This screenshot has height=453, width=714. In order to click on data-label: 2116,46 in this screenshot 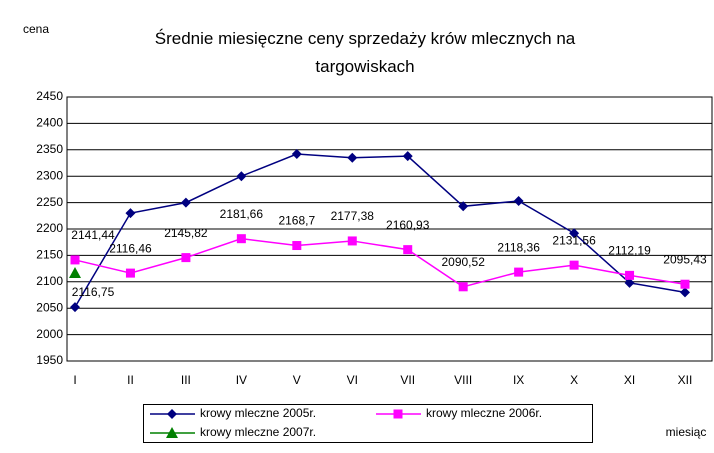, I will do `click(130, 248)`.